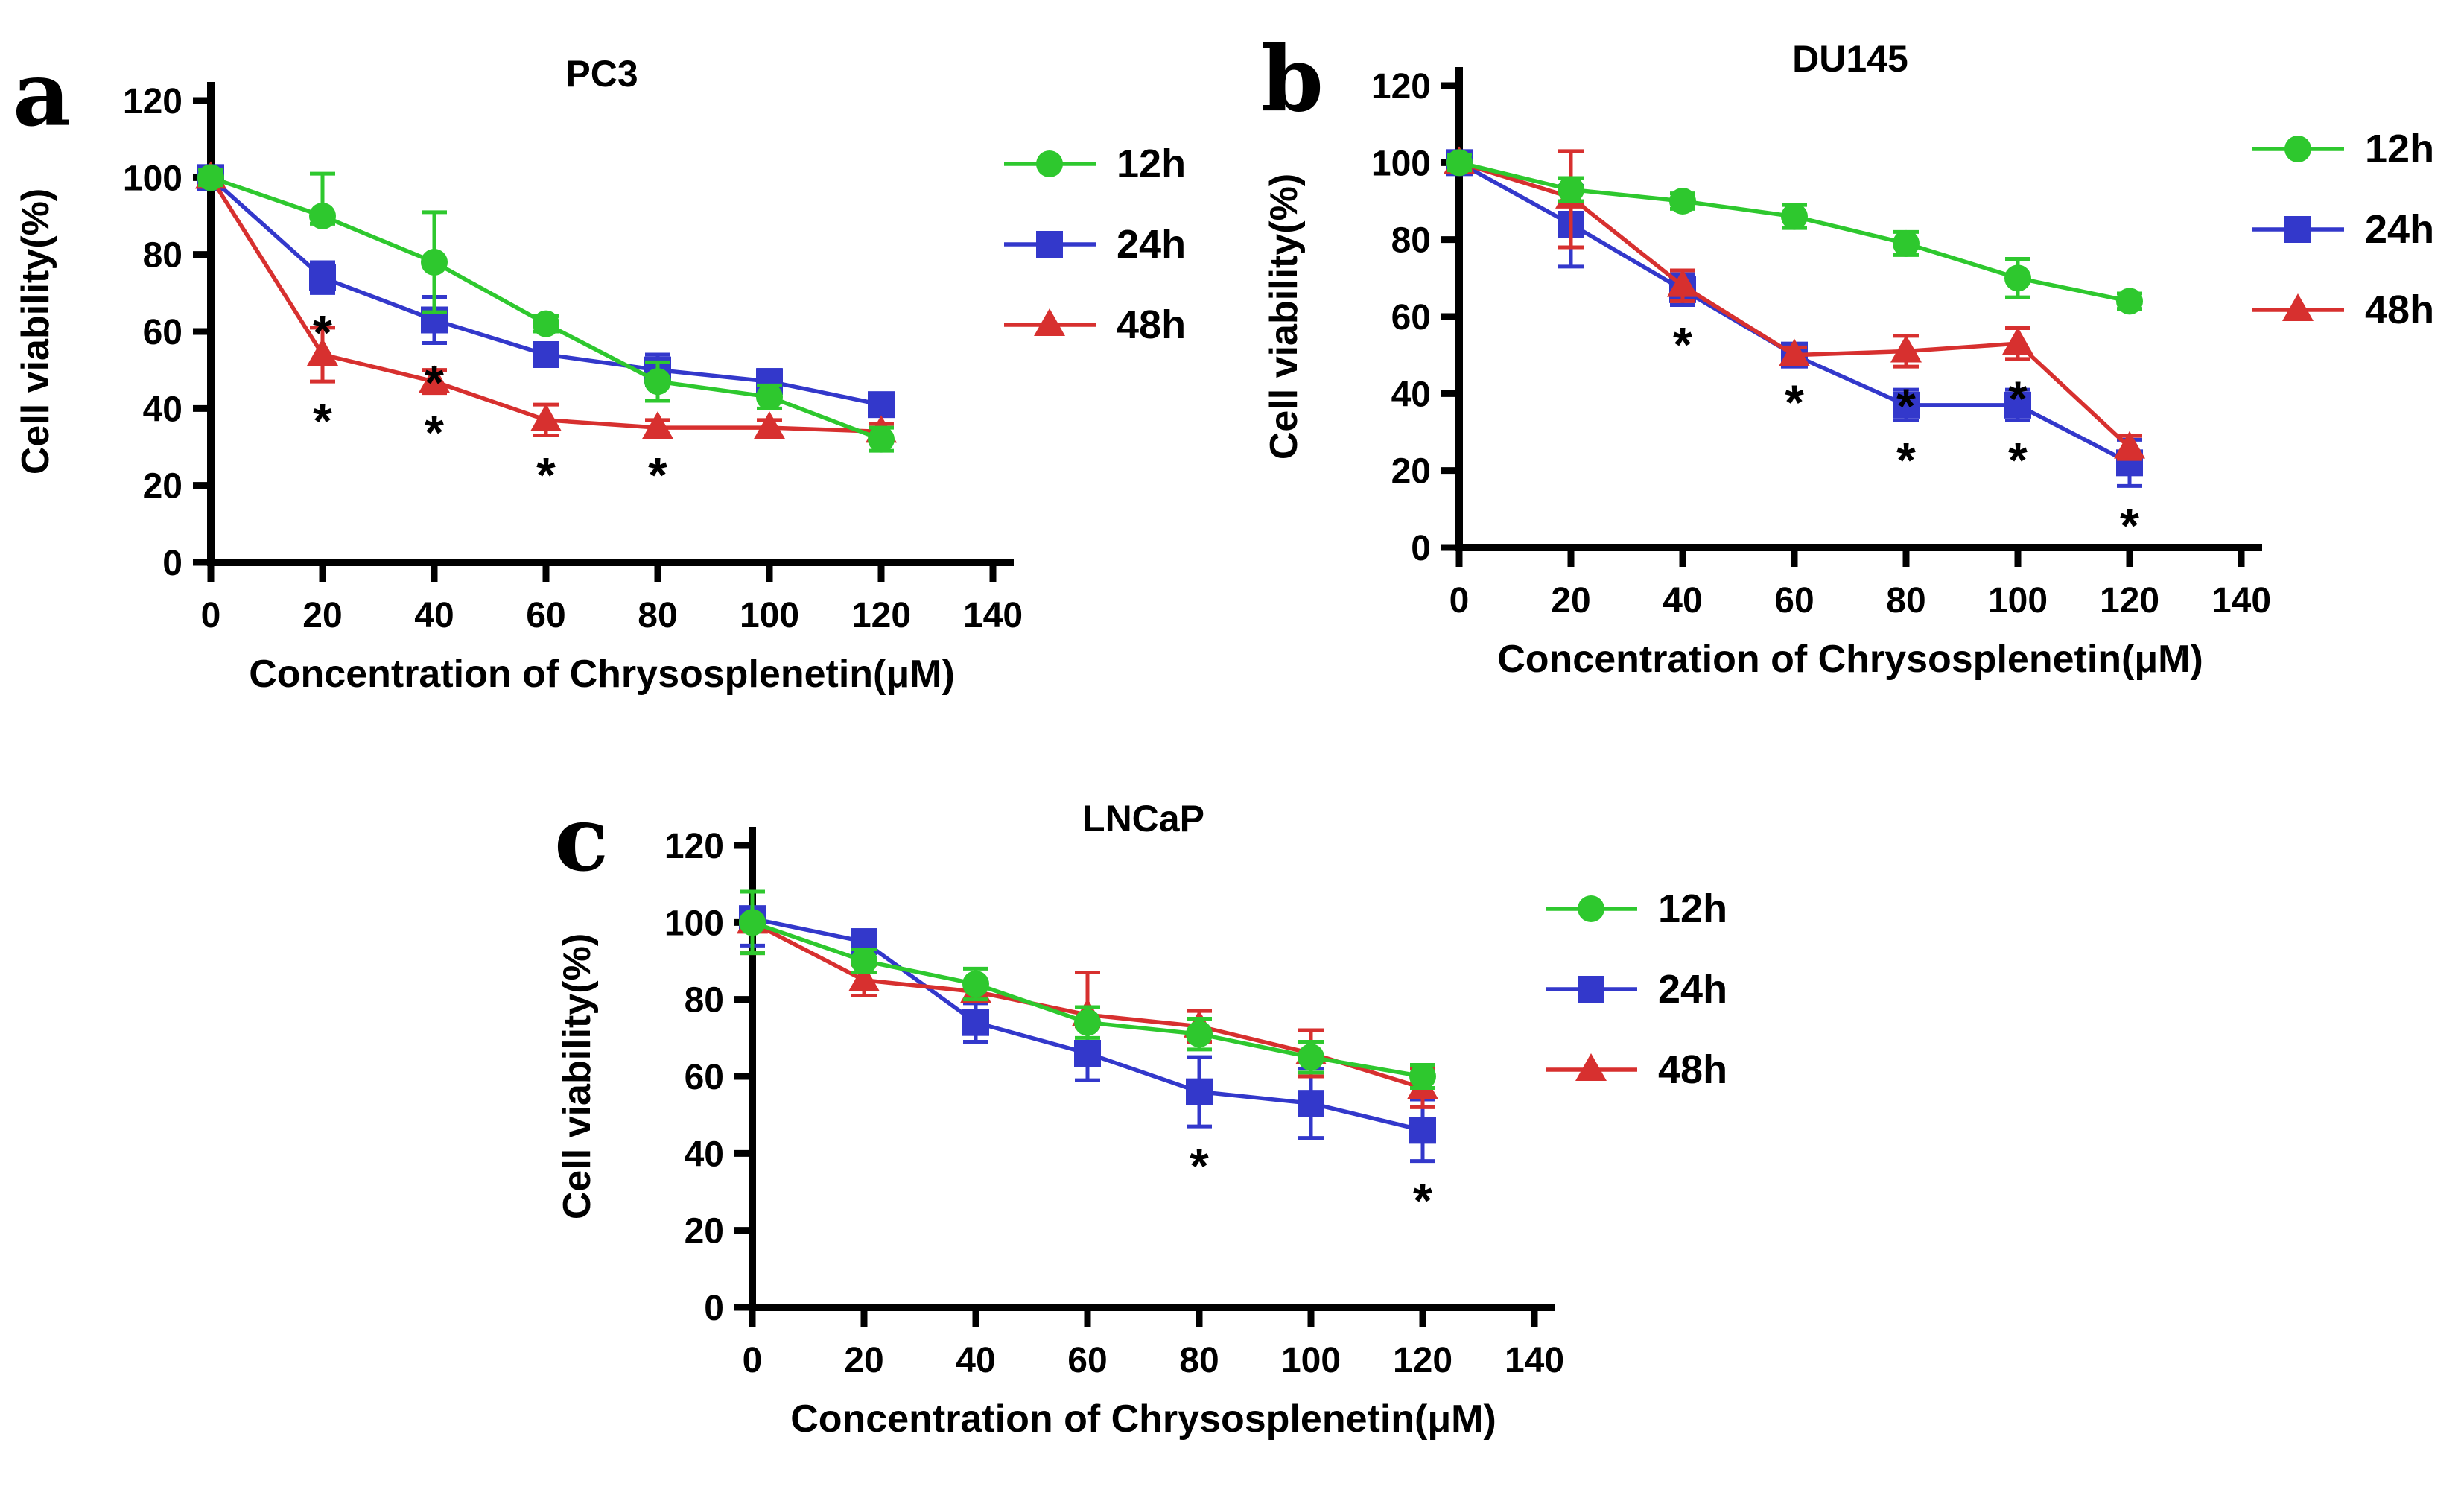  What do you see at coordinates (714, 1308) in the screenshot?
I see `y-tick-label: 0` at bounding box center [714, 1308].